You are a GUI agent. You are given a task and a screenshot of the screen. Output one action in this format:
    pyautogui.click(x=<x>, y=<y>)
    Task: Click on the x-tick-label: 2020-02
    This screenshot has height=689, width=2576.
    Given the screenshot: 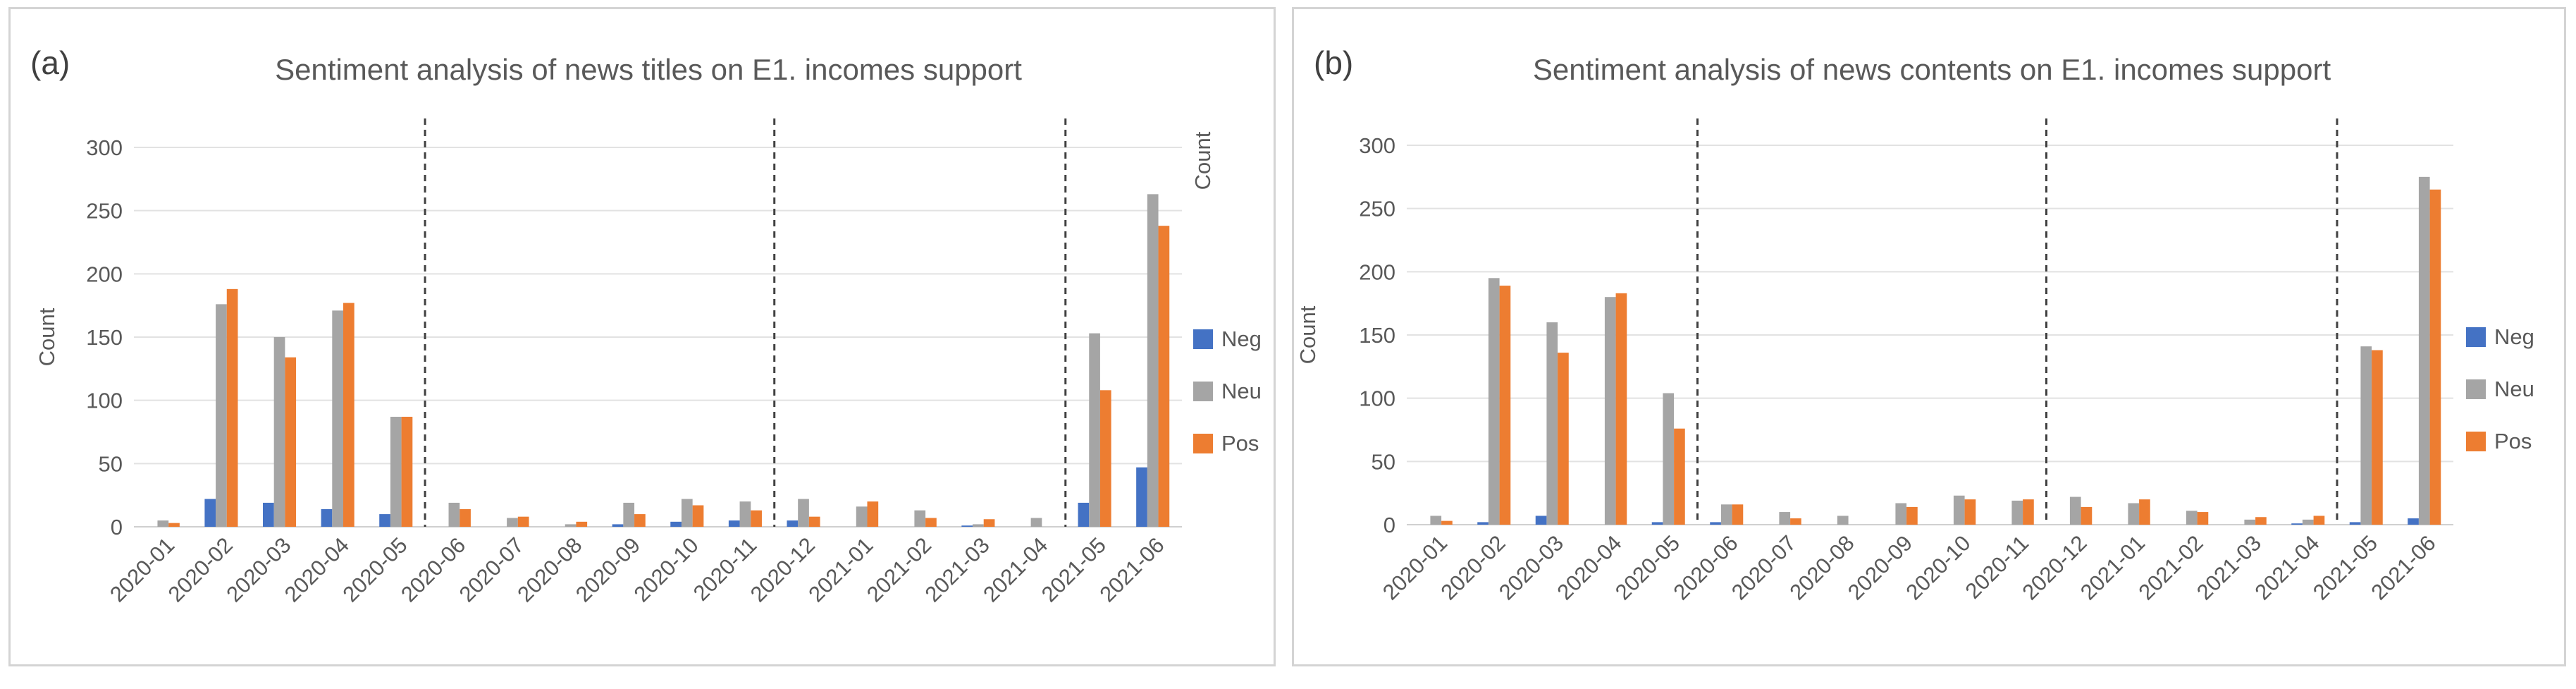 What is the action you would take?
    pyautogui.click(x=201, y=569)
    